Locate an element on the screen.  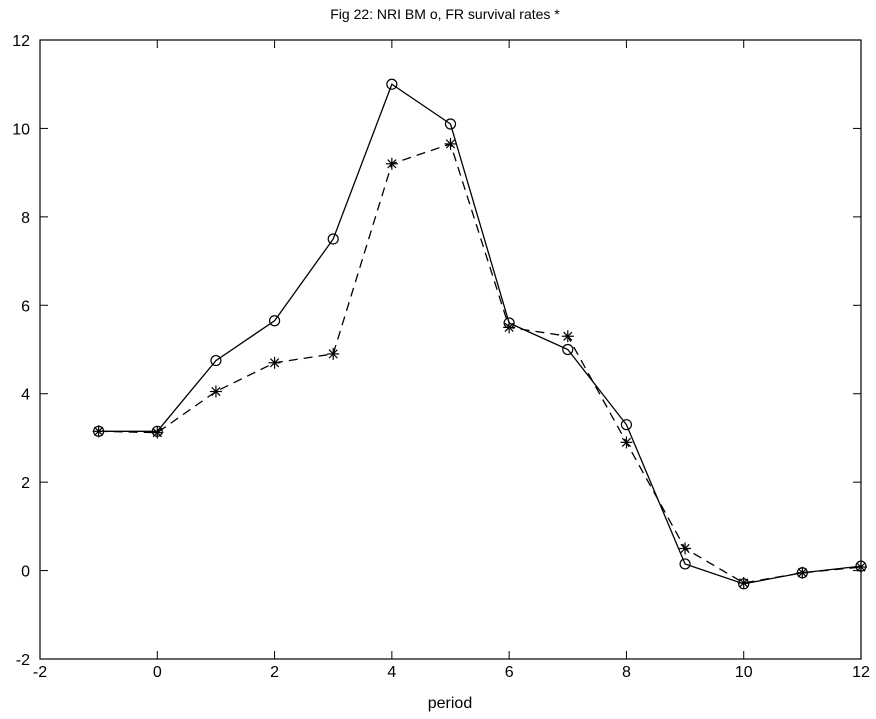
x-tick-label: -2 is located at coordinates (40, 672).